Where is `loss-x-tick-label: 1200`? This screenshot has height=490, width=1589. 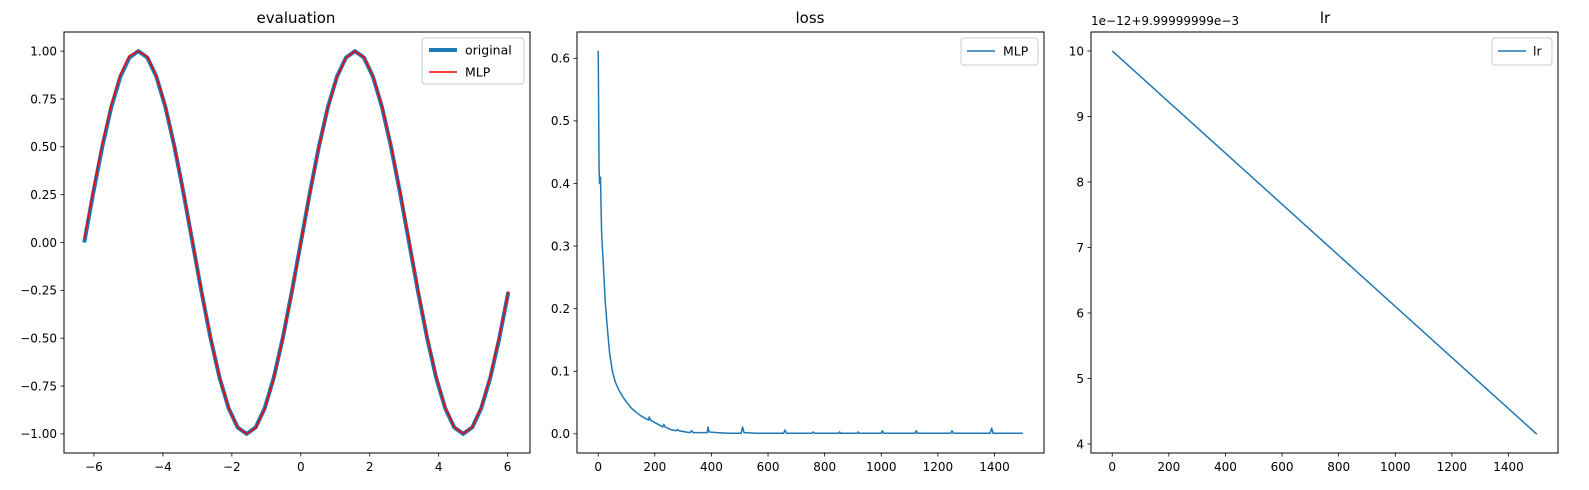 loss-x-tick-label: 1200 is located at coordinates (938, 467).